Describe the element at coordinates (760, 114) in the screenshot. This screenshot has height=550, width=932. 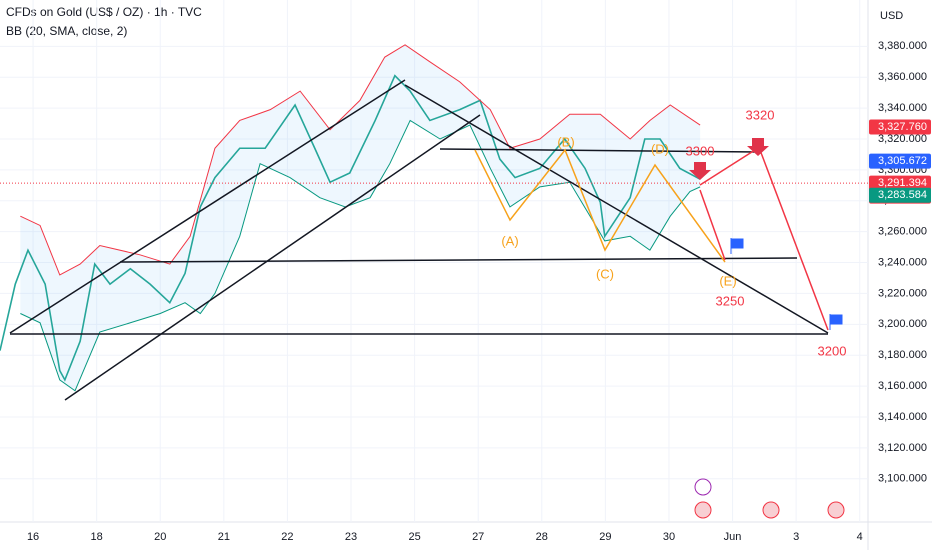
I see `target-label: 3320` at that location.